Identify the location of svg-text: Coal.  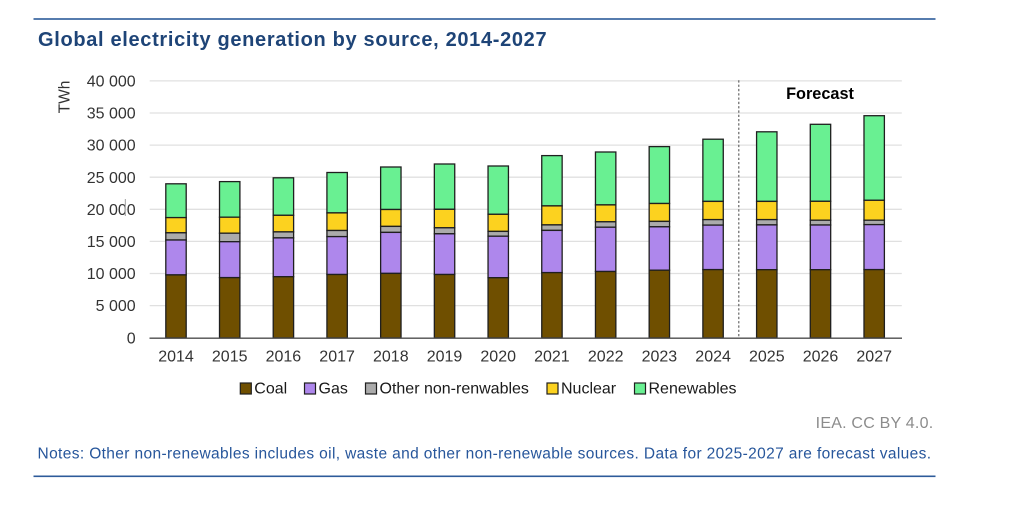
(270, 389).